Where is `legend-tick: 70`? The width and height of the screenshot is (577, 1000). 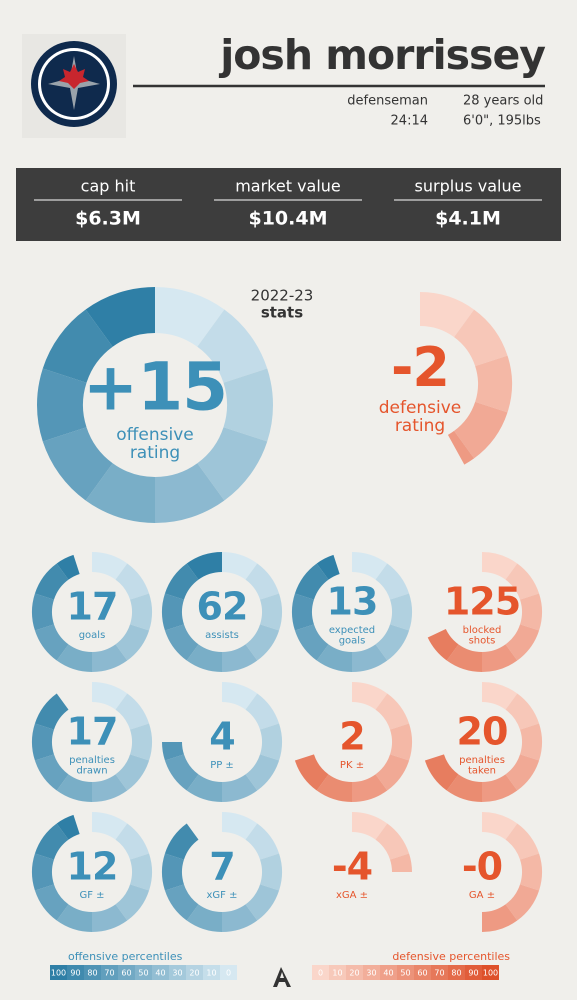 legend-tick: 70 is located at coordinates (109, 973).